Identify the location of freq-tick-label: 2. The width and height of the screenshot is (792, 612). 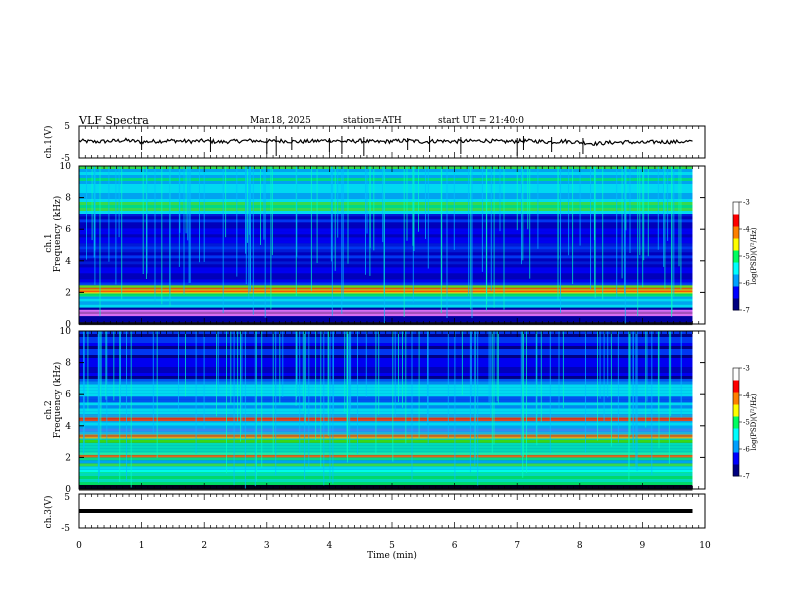
(68, 293).